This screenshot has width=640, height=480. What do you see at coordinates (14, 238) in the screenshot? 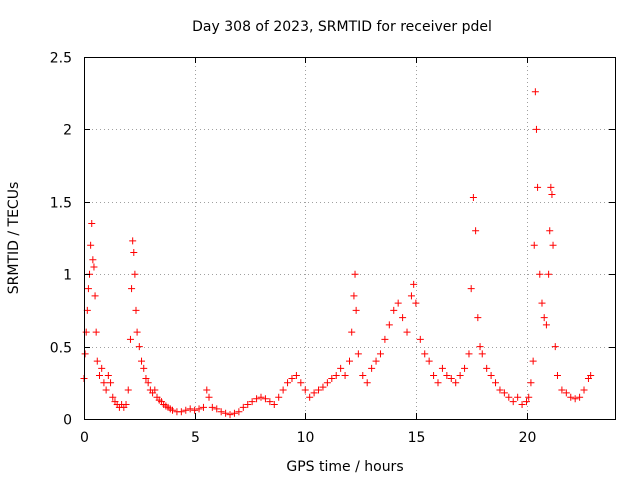
I see `y-axis-label: SRMTID / TECUs` at bounding box center [14, 238].